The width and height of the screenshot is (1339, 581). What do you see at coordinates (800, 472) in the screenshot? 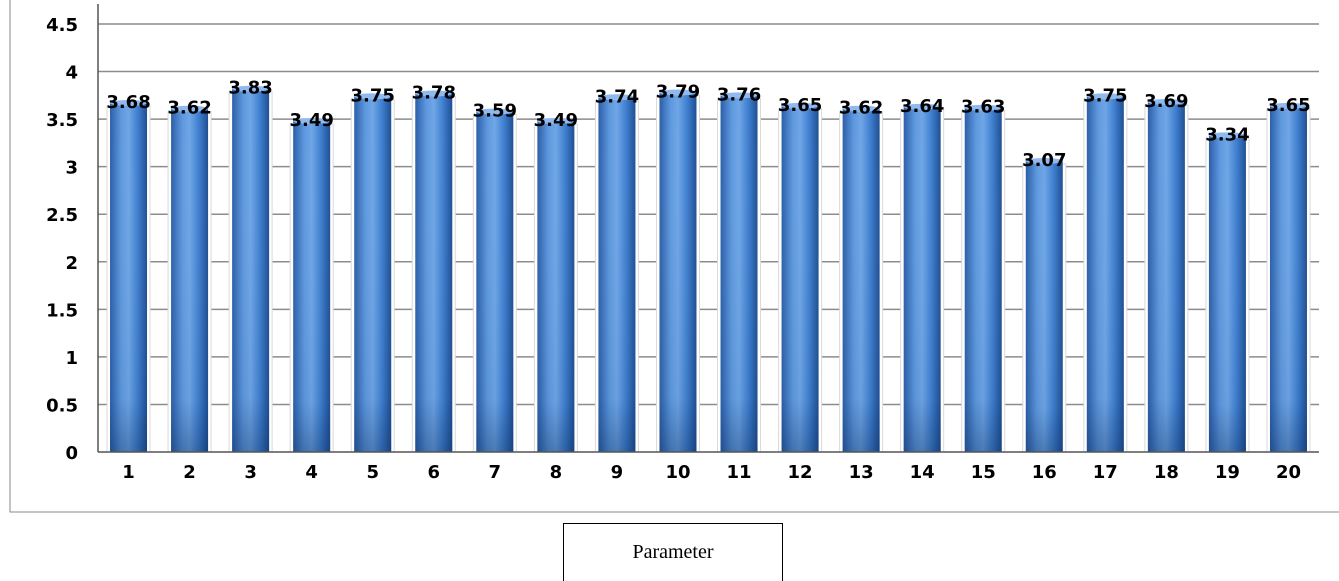
I see `x-tick-label: 12` at bounding box center [800, 472].